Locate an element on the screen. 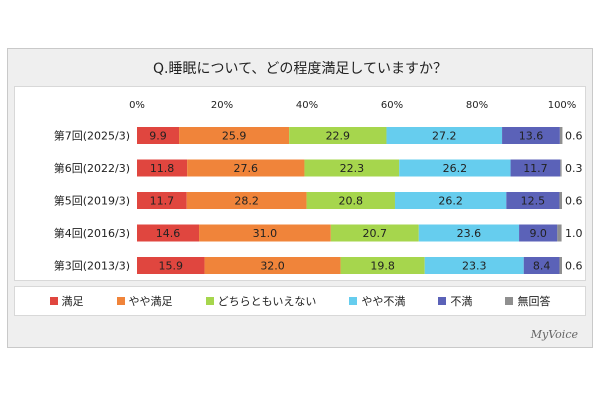  data-label: 23.3 is located at coordinates (474, 266).